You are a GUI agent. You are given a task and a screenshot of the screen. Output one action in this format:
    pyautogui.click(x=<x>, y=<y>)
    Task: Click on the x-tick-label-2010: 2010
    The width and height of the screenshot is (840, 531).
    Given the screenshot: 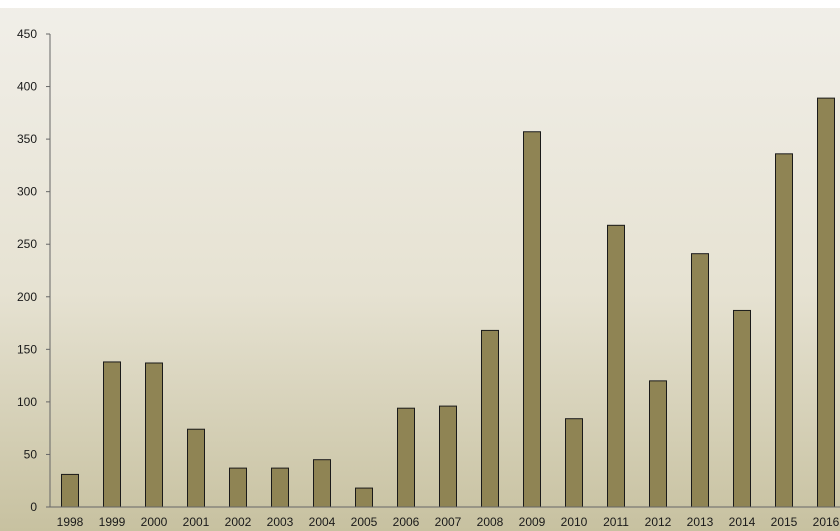 What is the action you would take?
    pyautogui.click(x=574, y=522)
    